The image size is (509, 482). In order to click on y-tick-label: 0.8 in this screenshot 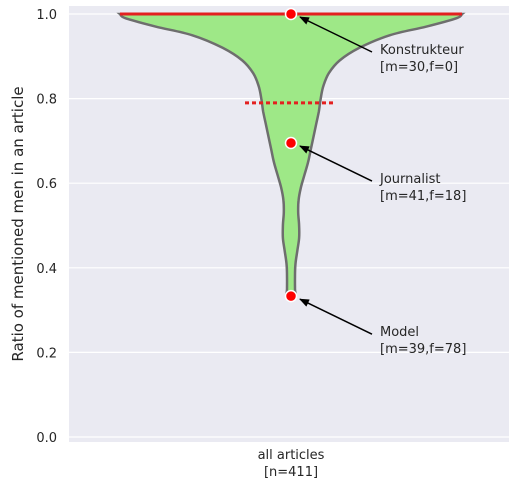, I will do `click(46, 100)`.